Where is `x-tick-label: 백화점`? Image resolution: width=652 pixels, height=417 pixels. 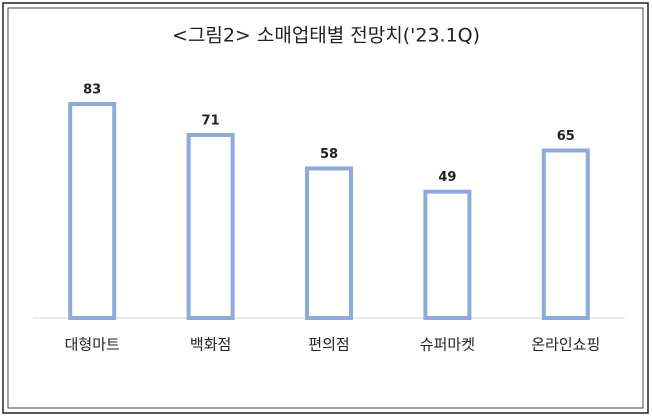 x-tick-label: 백화점 is located at coordinates (210, 345).